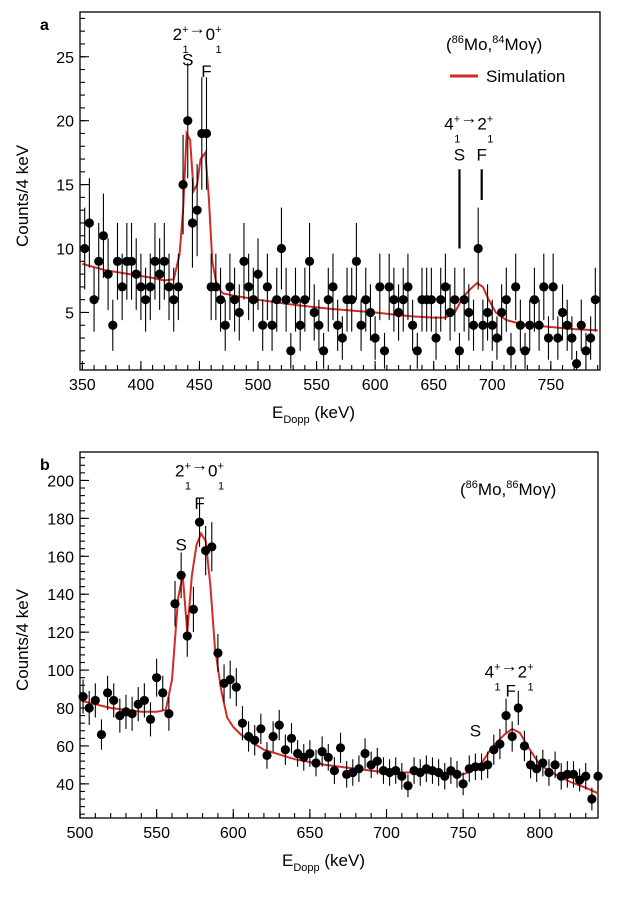 This screenshot has width=620, height=900. What do you see at coordinates (65, 250) in the screenshot?
I see `y-tick-label: 10` at bounding box center [65, 250].